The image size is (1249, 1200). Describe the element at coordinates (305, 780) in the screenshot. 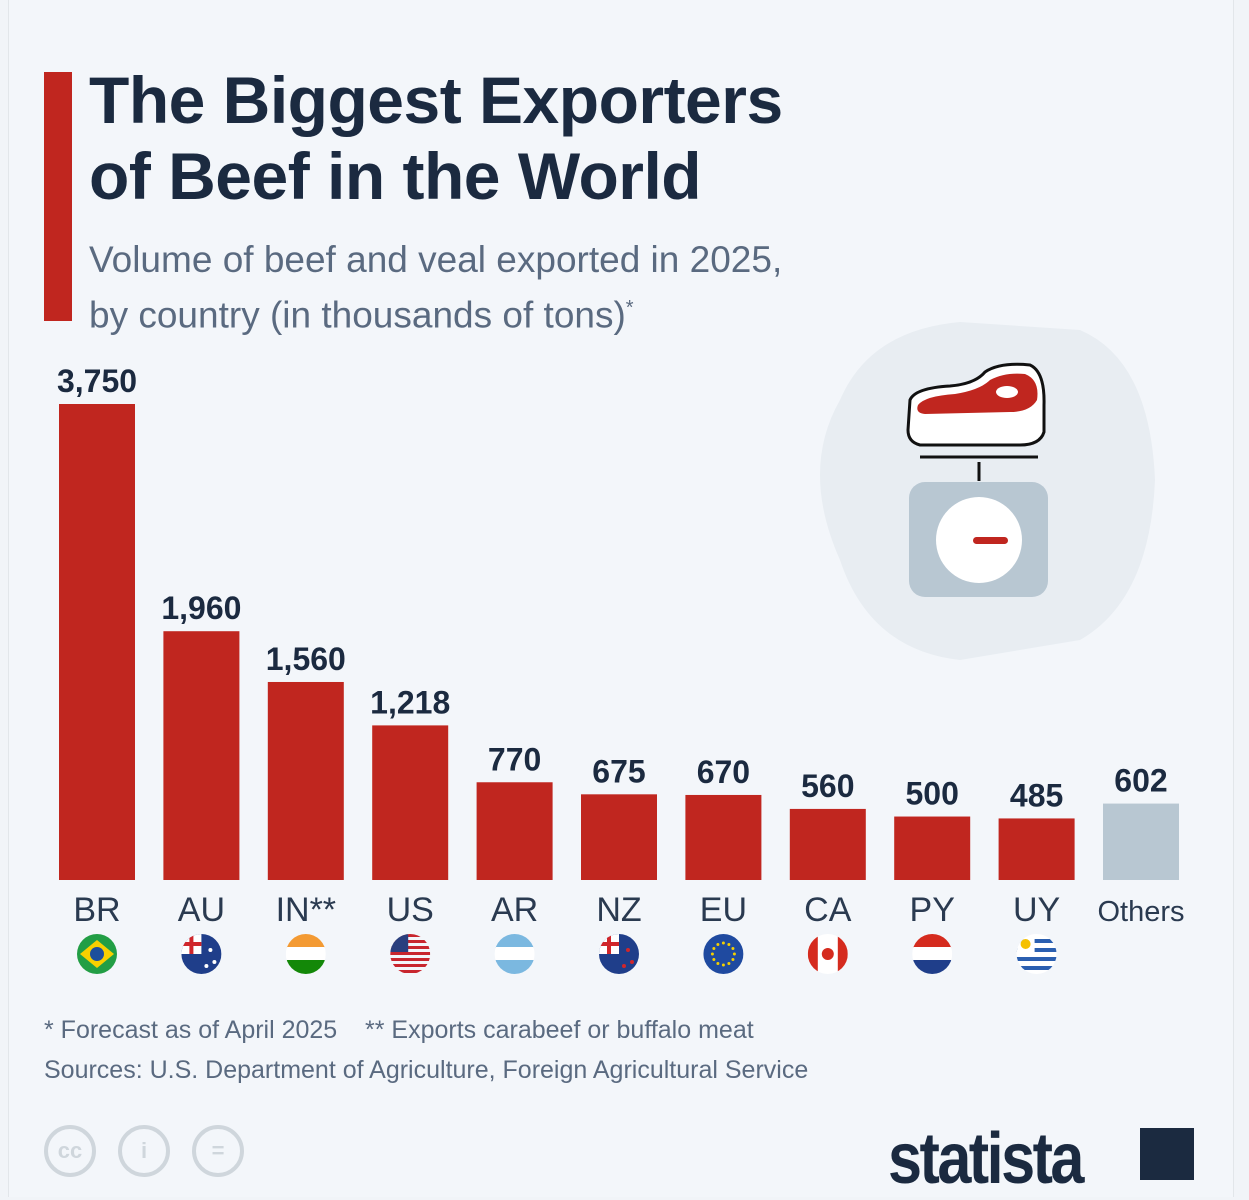

I see `bar-in` at that location.